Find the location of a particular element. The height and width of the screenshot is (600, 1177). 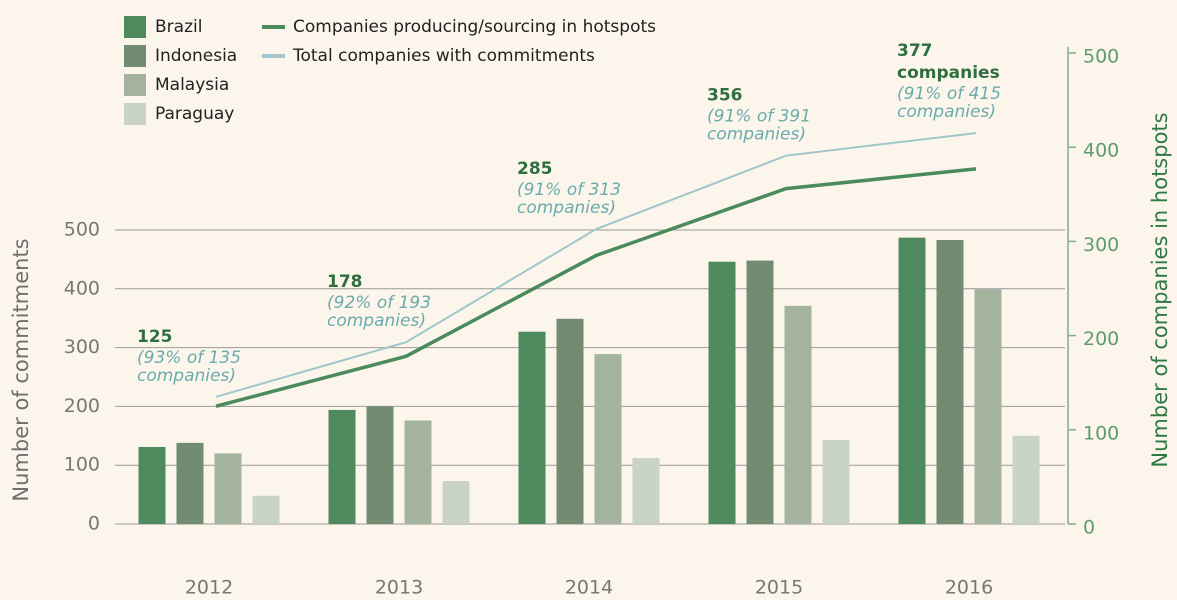

x-tick-label: 2012 is located at coordinates (209, 588).